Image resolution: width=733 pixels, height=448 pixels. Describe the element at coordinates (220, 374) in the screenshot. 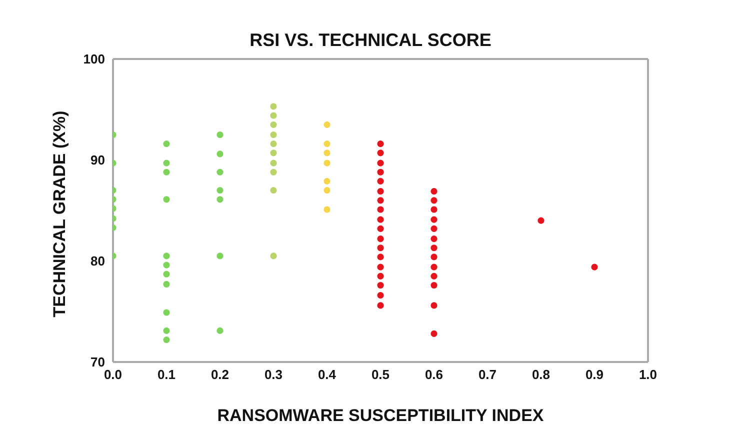

I see `x-tick-label: 0.2` at that location.